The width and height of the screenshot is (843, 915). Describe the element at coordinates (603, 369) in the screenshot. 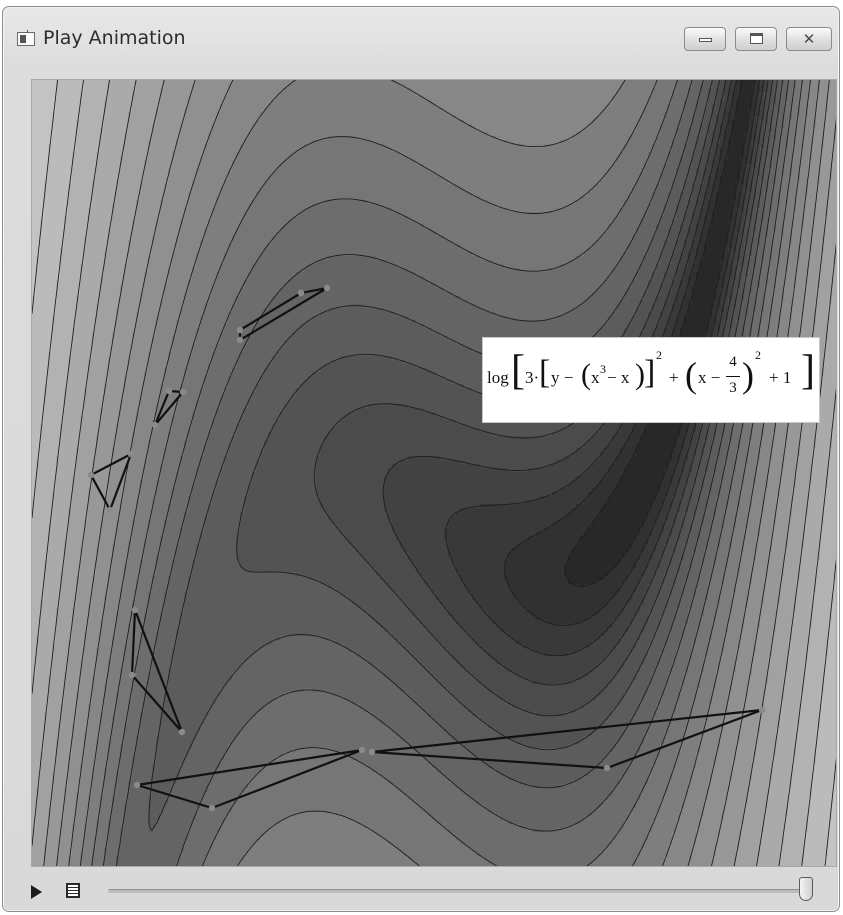

I see `formula-exp3: 3` at that location.